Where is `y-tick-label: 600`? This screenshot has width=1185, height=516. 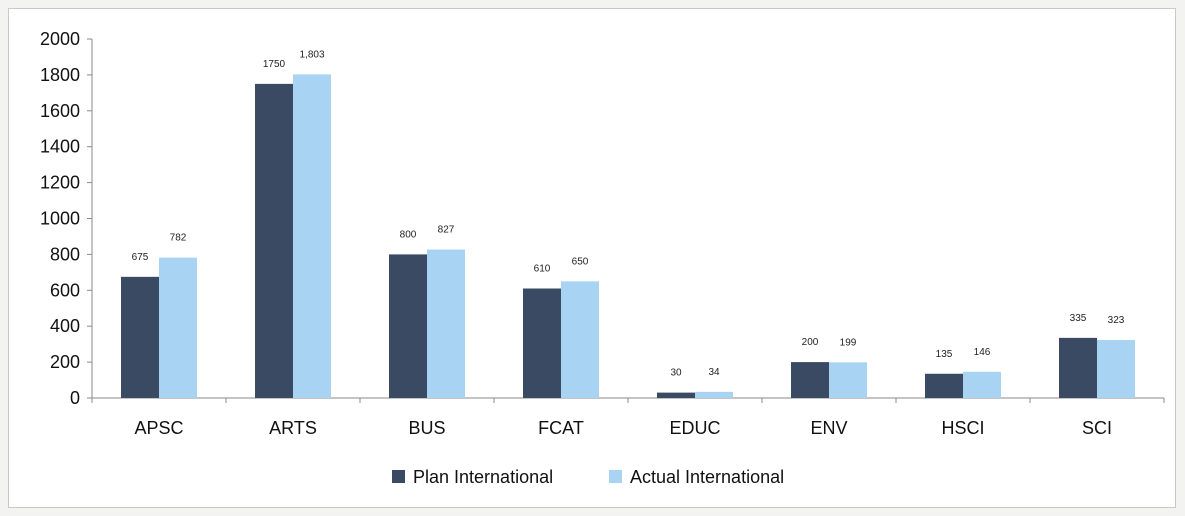 y-tick-label: 600 is located at coordinates (65, 290).